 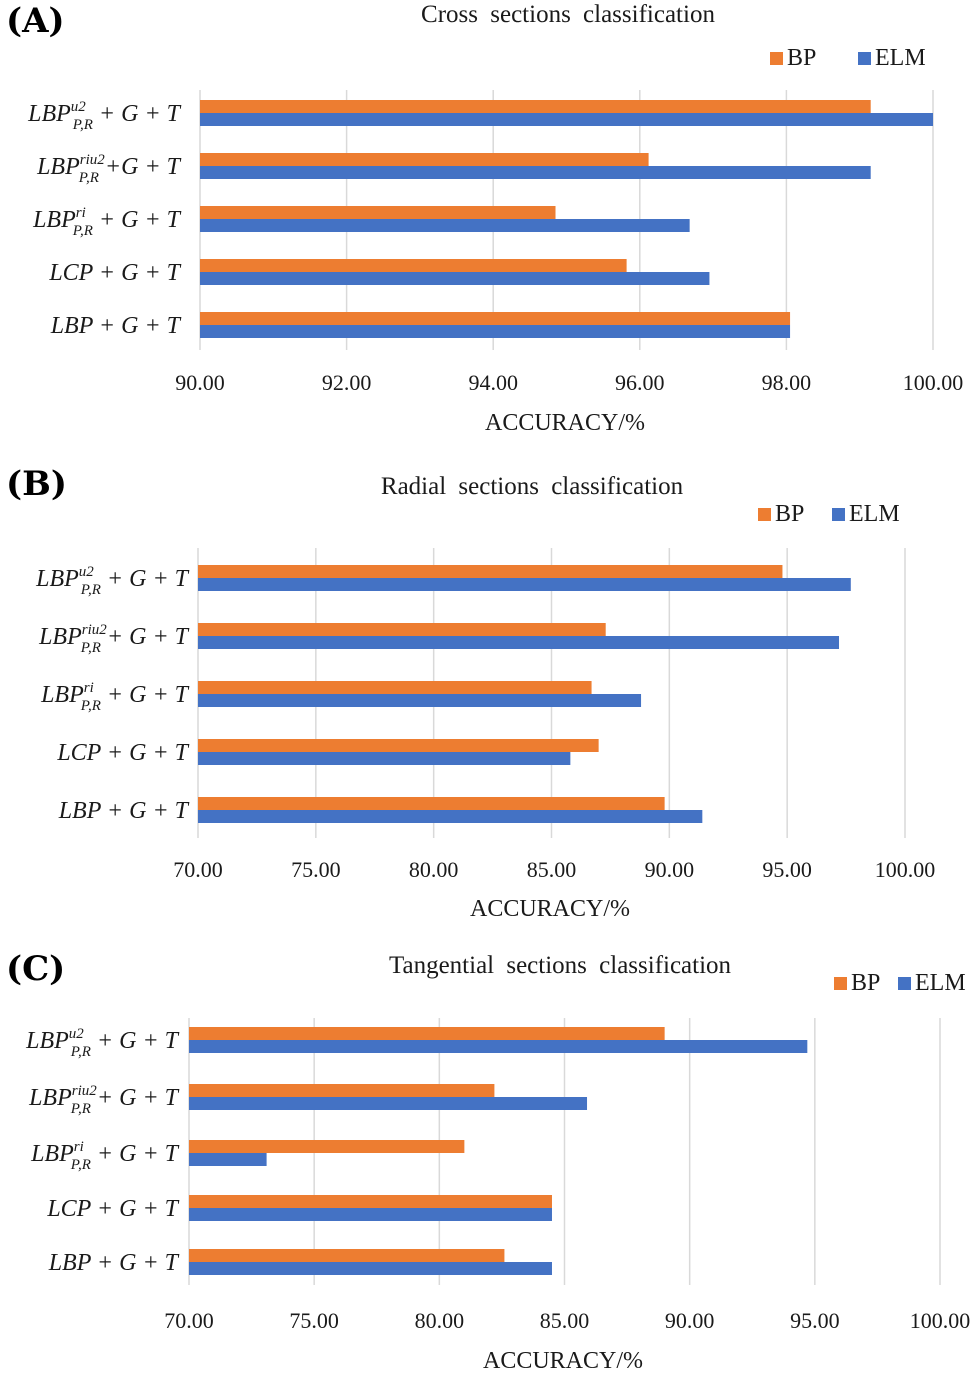 I want to click on panel-label: (C), so click(x=35, y=969).